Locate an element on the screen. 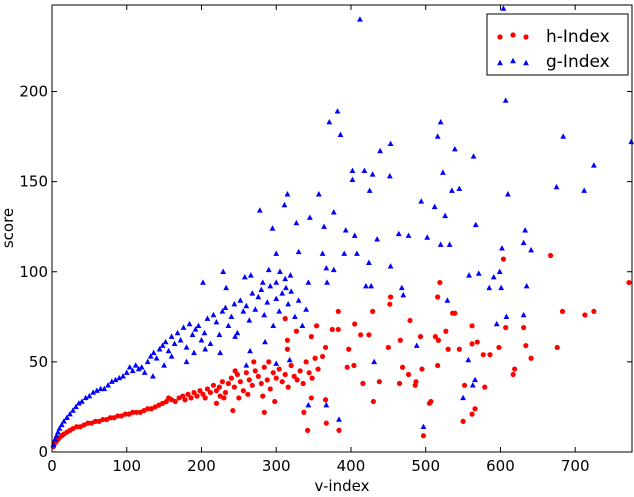 Image resolution: width=634 pixels, height=497 pixels. y-tick-label: 50 is located at coordinates (38, 362).